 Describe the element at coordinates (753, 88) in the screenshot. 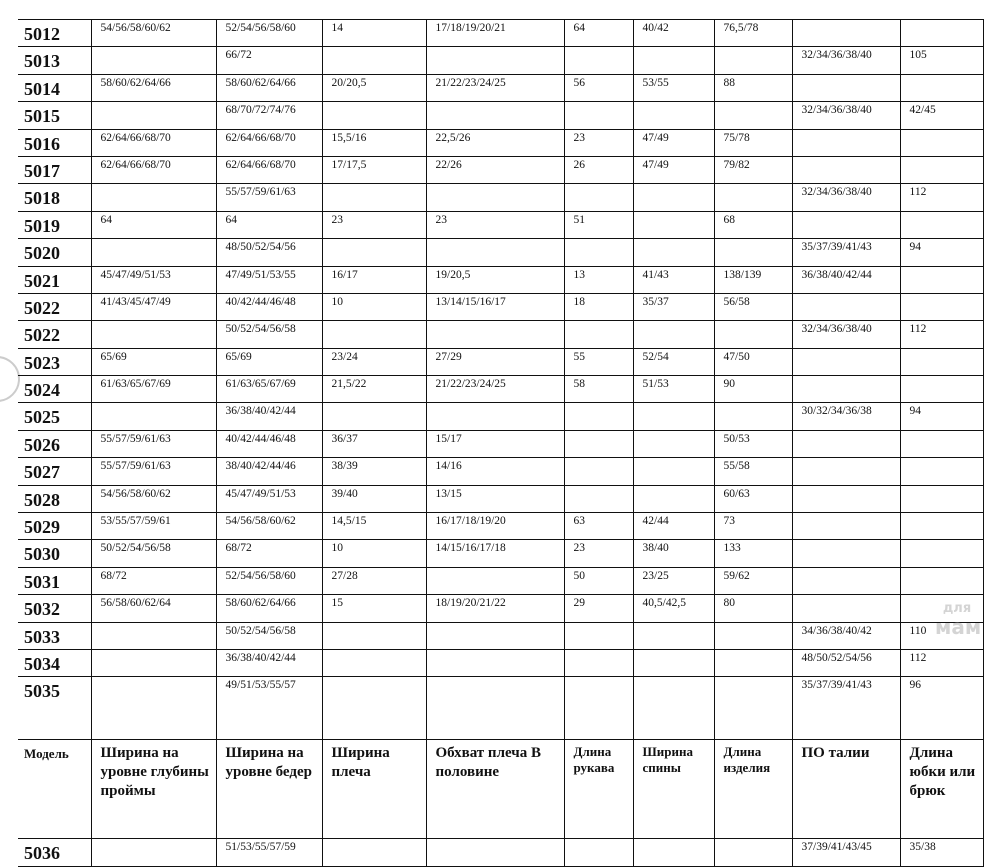

I see `table-cell: 88` at that location.